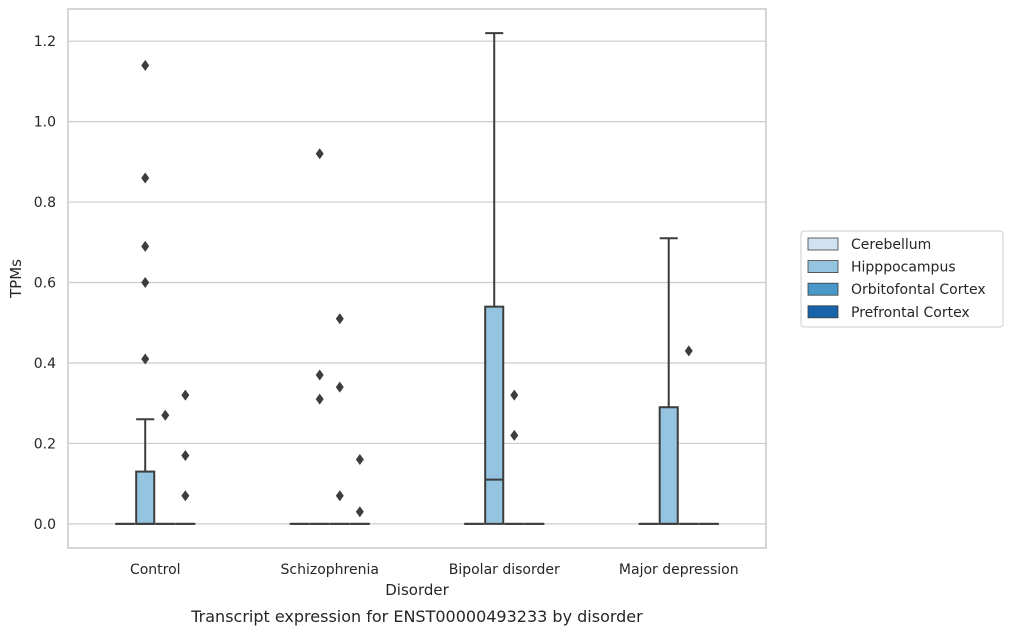 This screenshot has width=1014, height=634. I want to click on y-tick-label: 0.4, so click(45, 364).